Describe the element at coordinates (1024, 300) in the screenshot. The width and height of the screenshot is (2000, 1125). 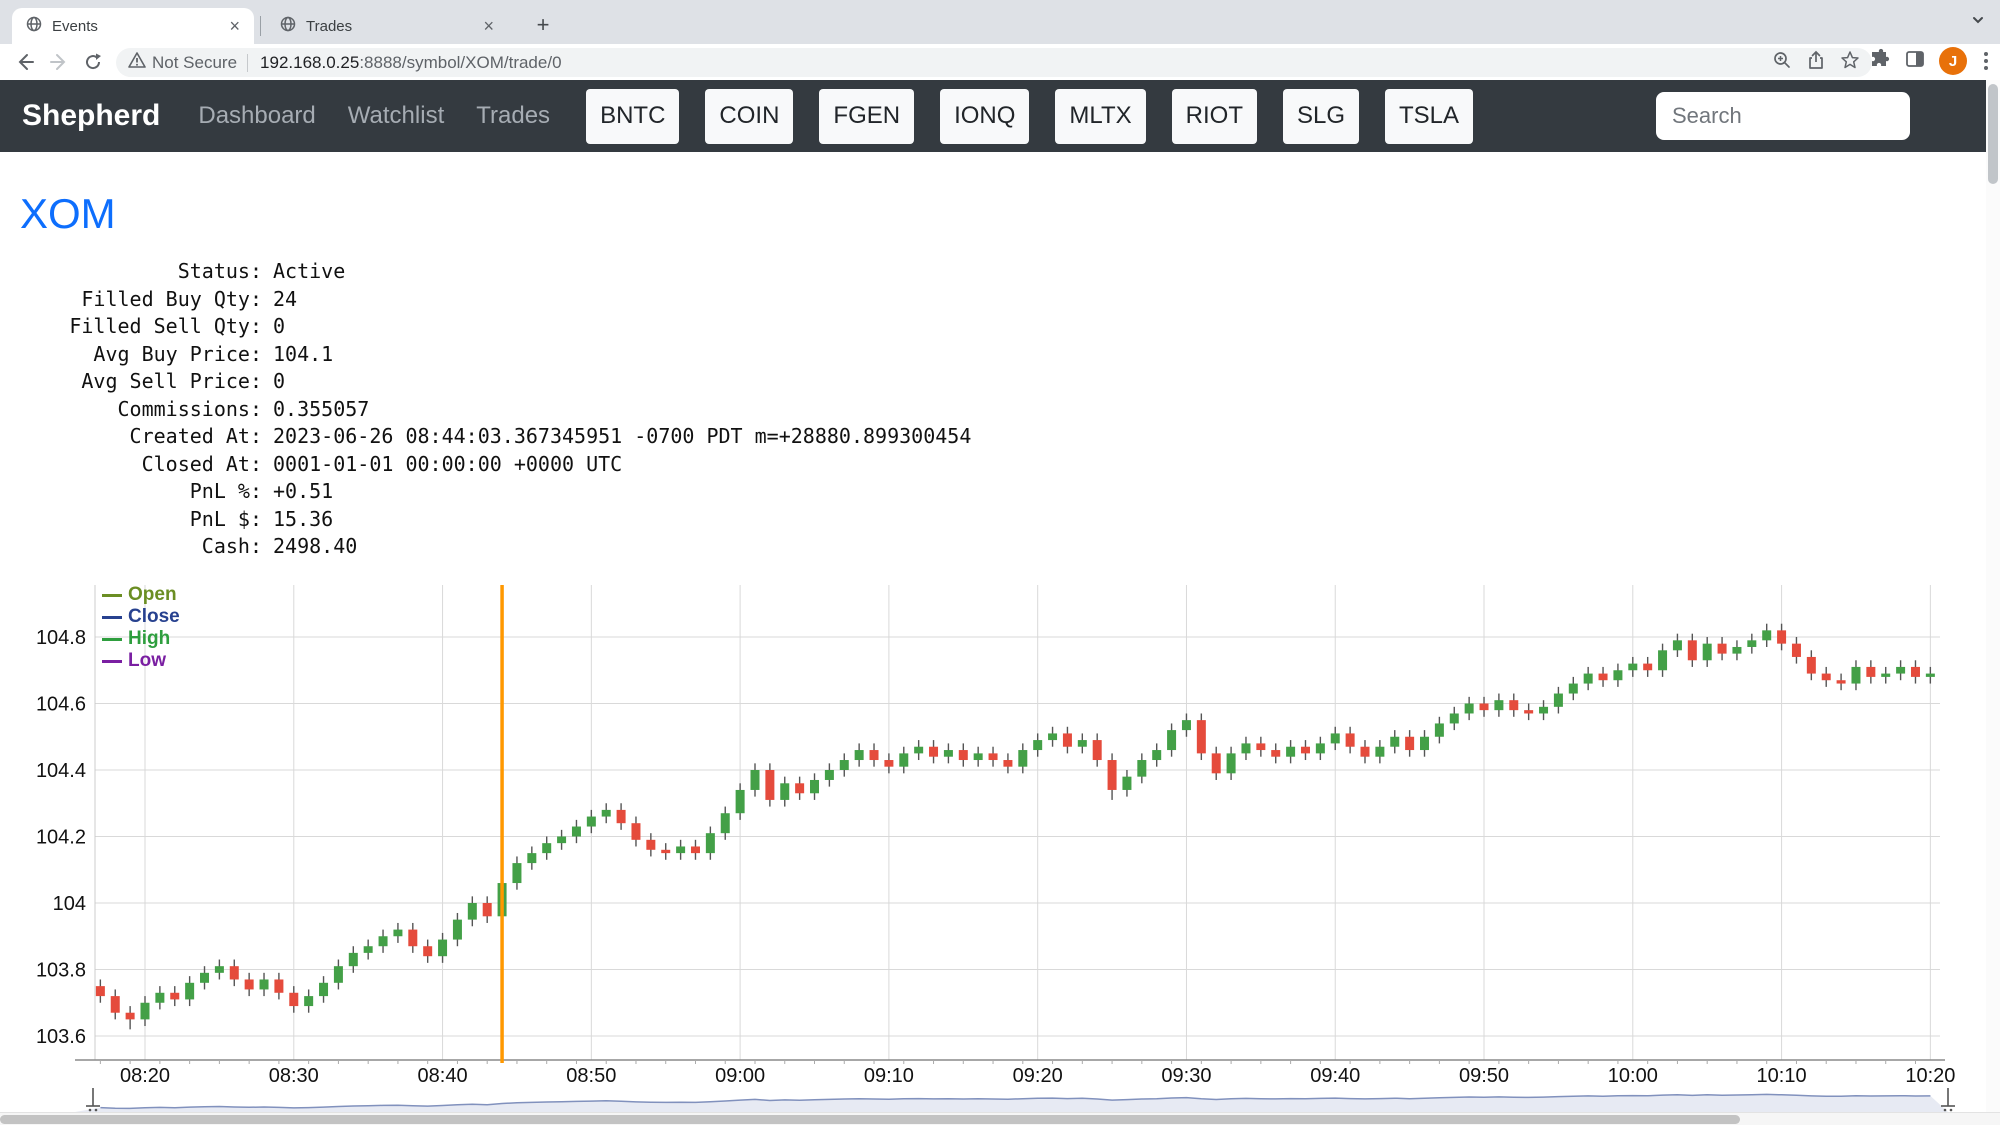
I see `detail-row: Filled Buy Qty: 24` at that location.